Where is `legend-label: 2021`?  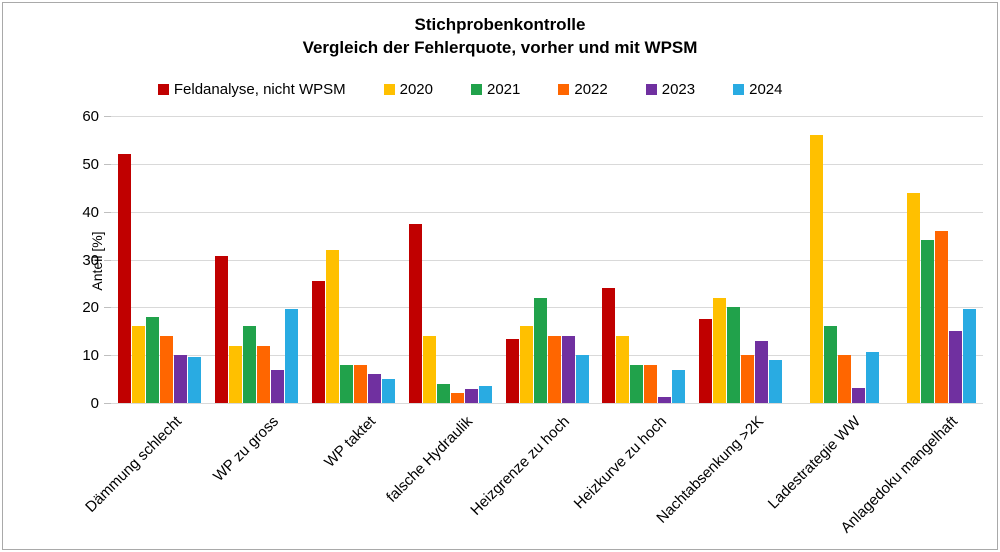
legend-label: 2021 is located at coordinates (503, 89).